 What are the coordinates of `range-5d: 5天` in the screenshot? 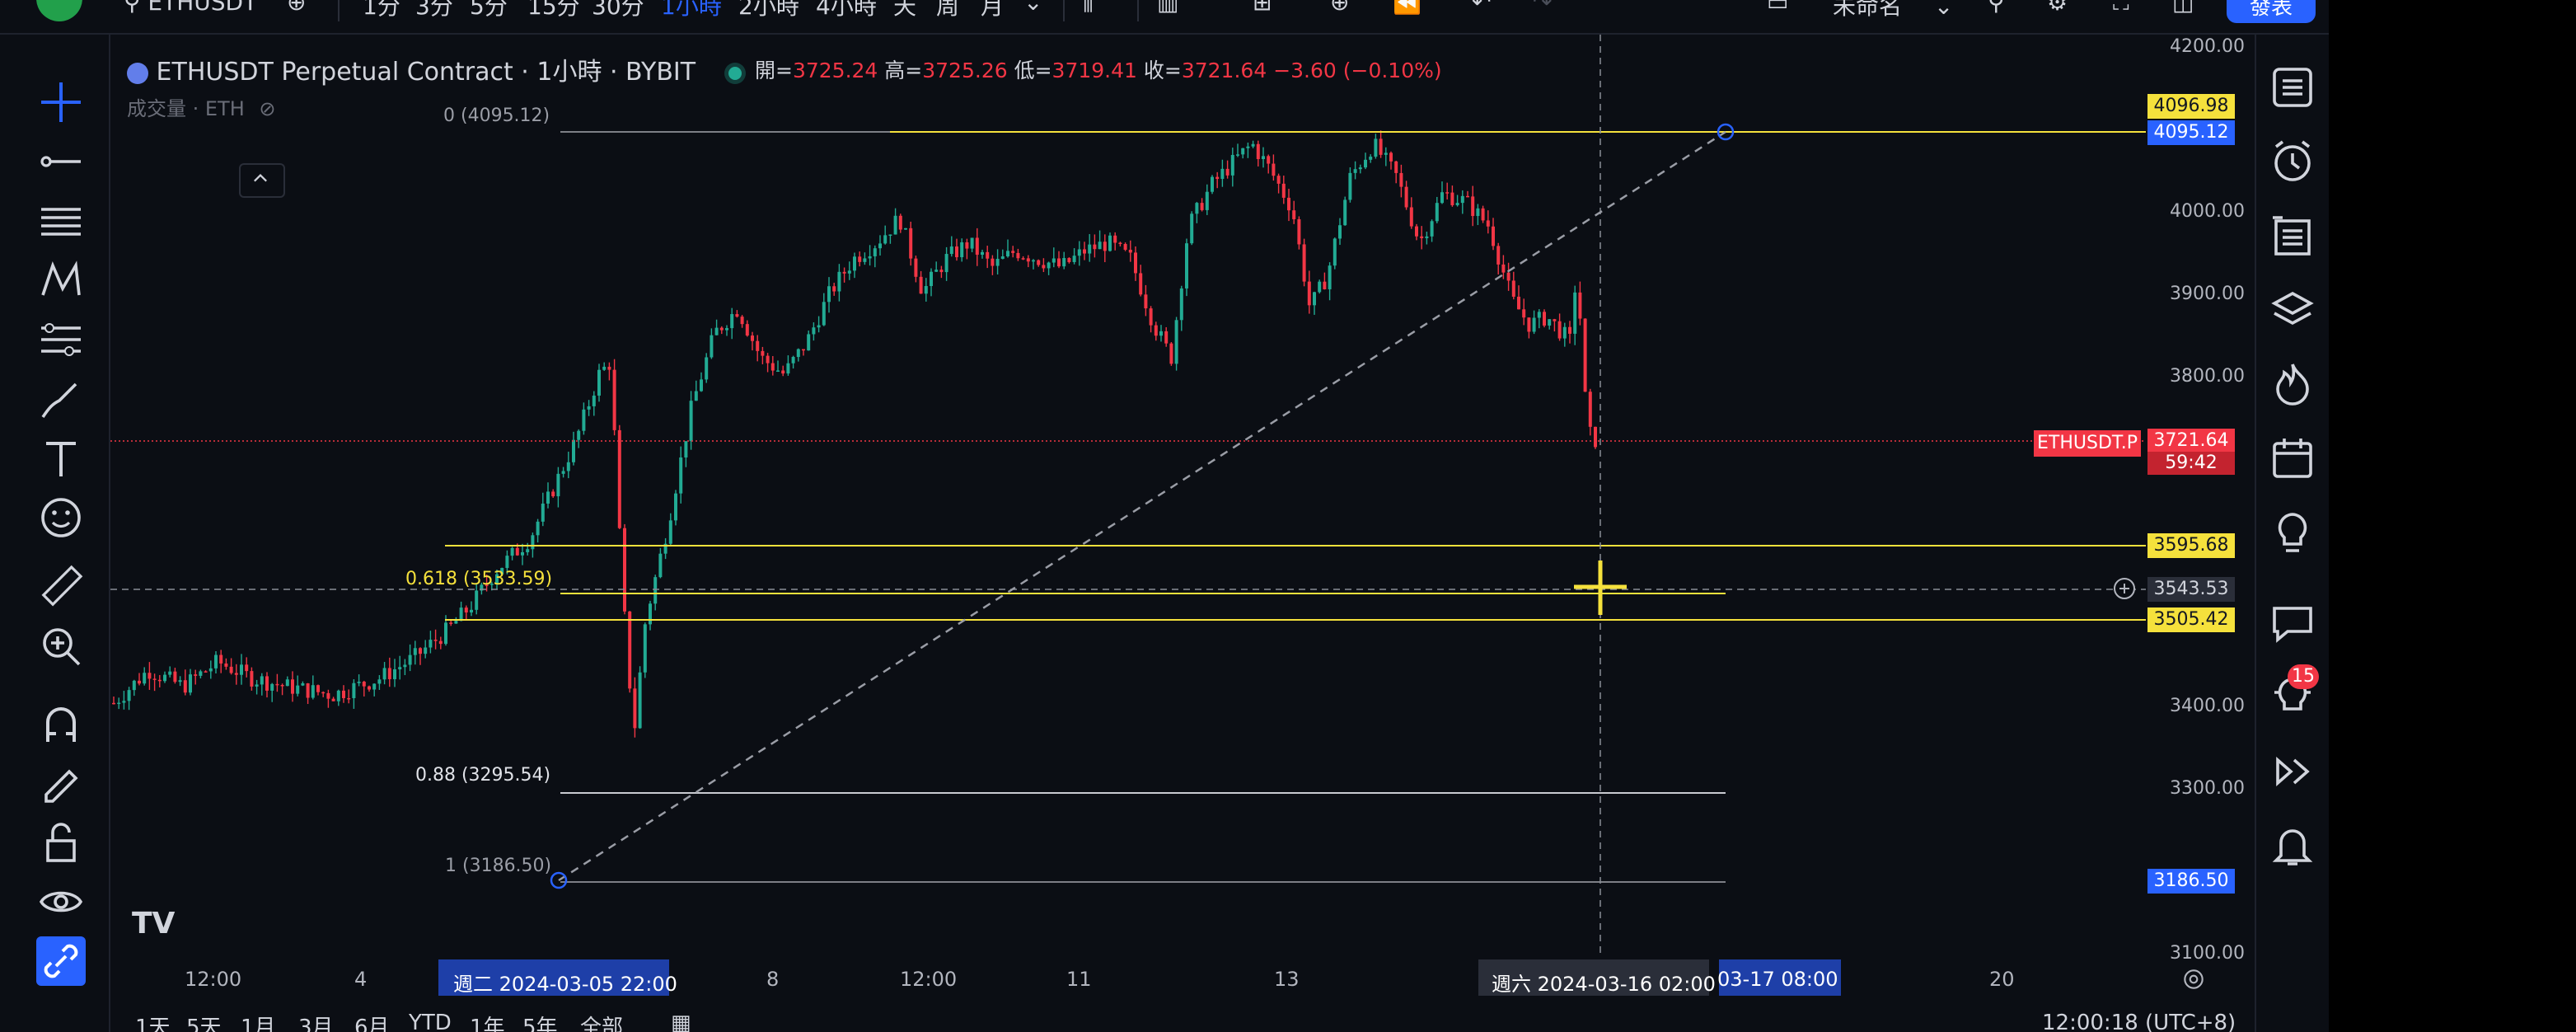 It's located at (204, 1024).